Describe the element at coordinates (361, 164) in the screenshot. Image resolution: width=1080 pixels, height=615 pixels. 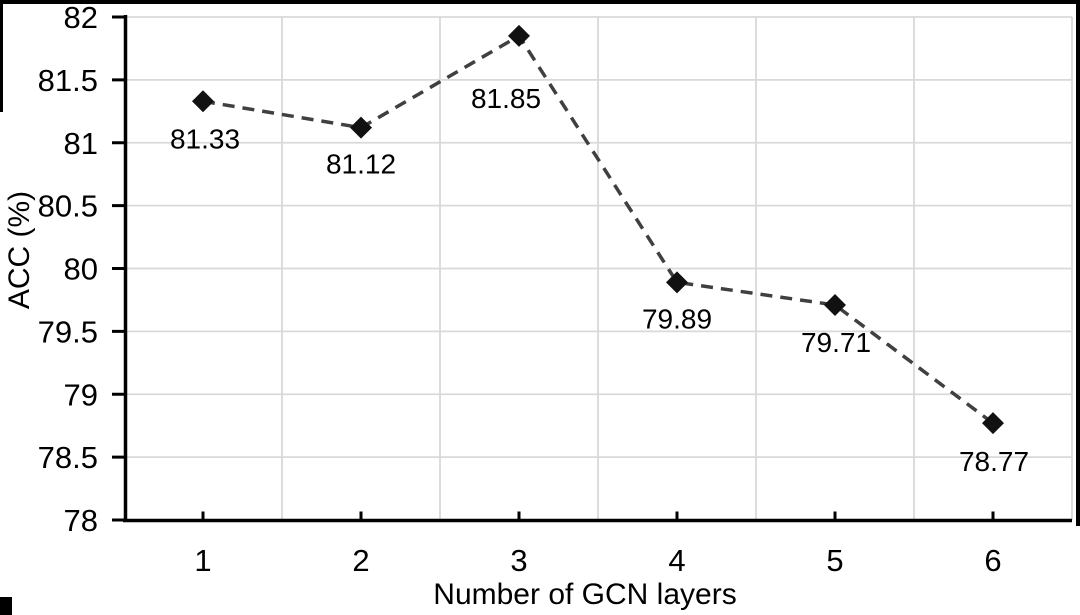
I see `data-point-label: 81.12` at that location.